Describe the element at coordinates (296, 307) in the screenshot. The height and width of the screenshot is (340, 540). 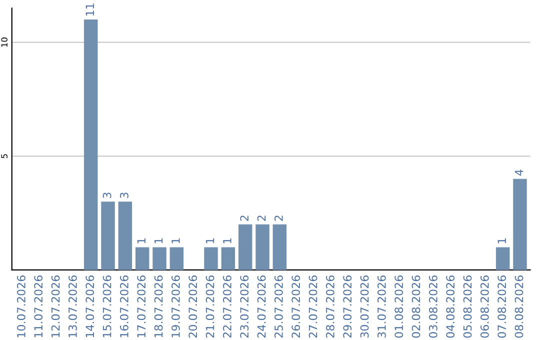
I see `x-tick-label: 26.07.2026` at that location.